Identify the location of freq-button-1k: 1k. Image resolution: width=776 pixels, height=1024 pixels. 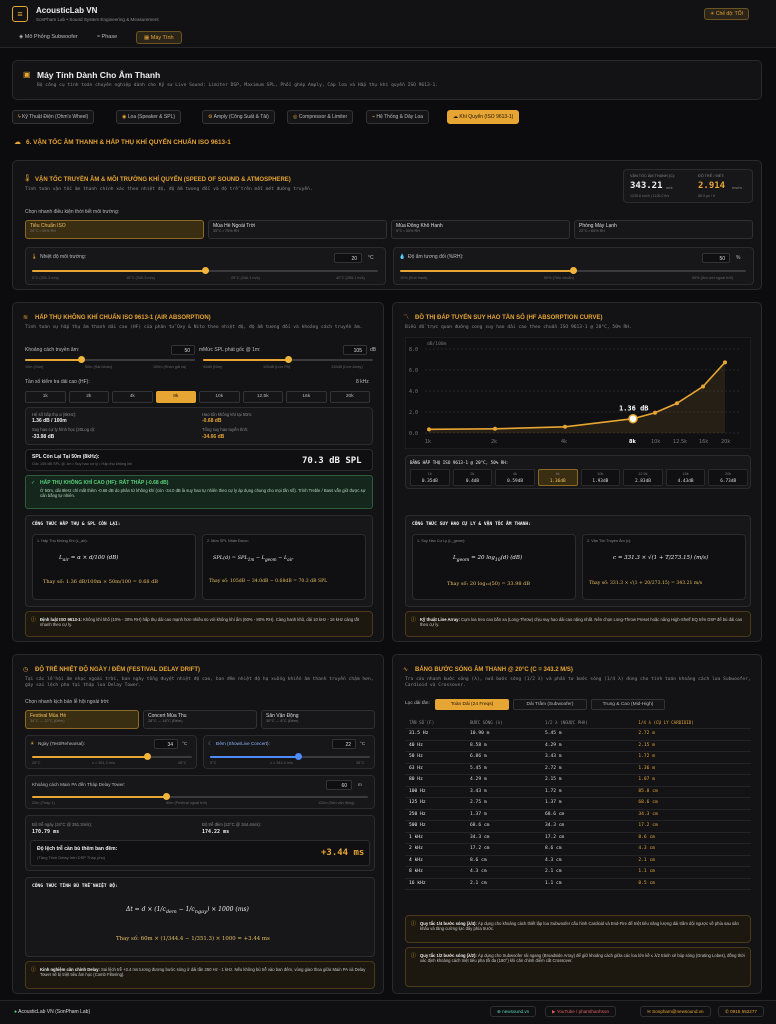
(45, 397).